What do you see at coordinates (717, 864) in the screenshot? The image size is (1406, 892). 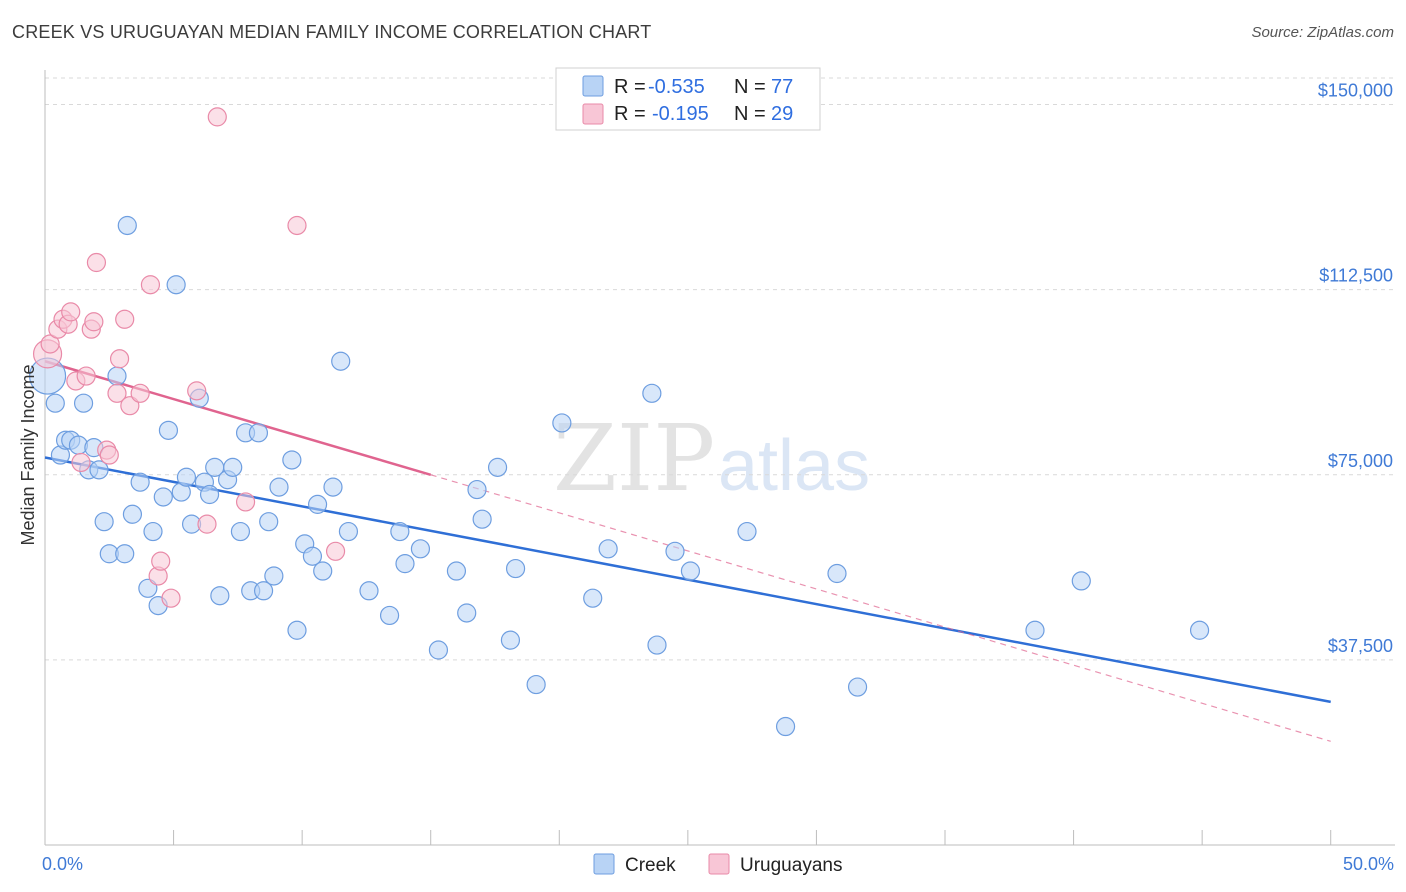 I see `series-legend: Creek Uruguayans` at bounding box center [717, 864].